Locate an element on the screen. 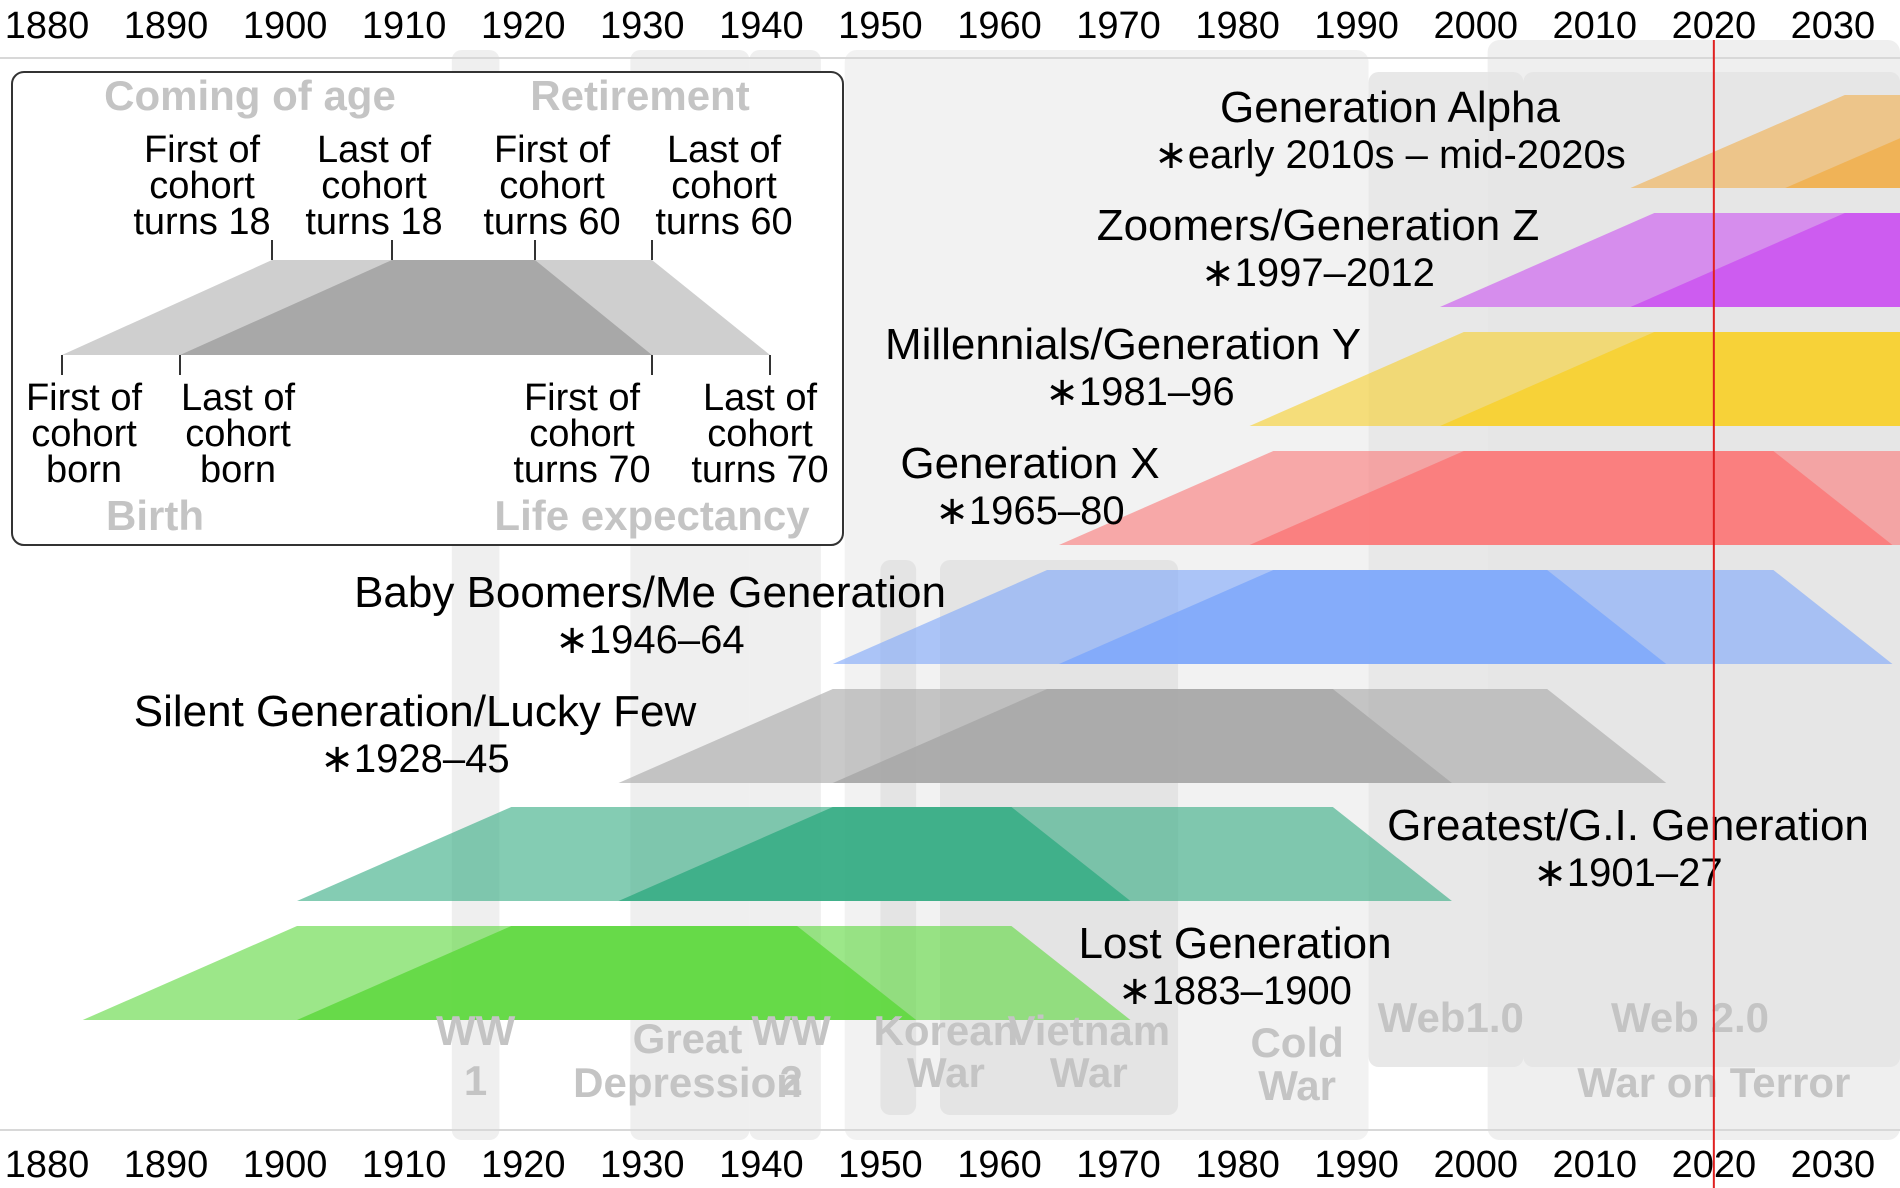 Image resolution: width=1900 pixels, height=1188 pixels. generation-generation-x: Generation X∗1965–80 is located at coordinates (1400, 492).